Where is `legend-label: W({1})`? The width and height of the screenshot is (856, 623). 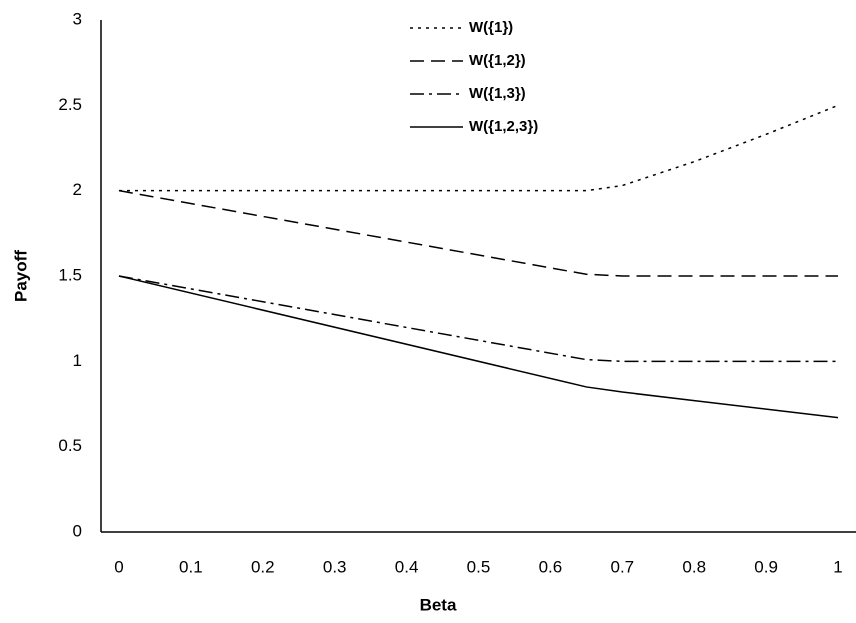 legend-label: W({1}) is located at coordinates (491, 27).